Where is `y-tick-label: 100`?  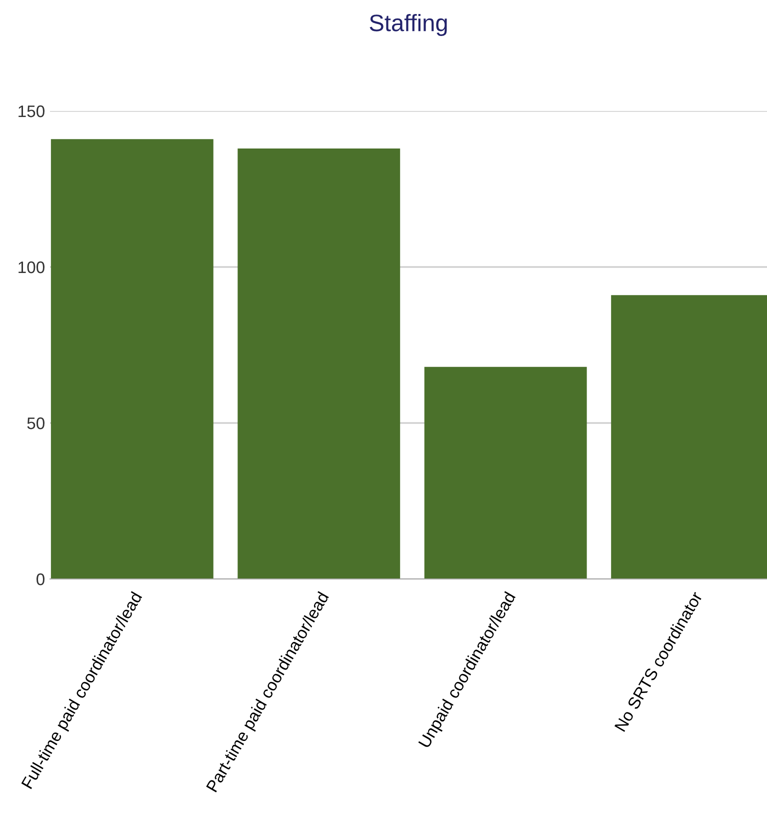
y-tick-label: 100 is located at coordinates (31, 267).